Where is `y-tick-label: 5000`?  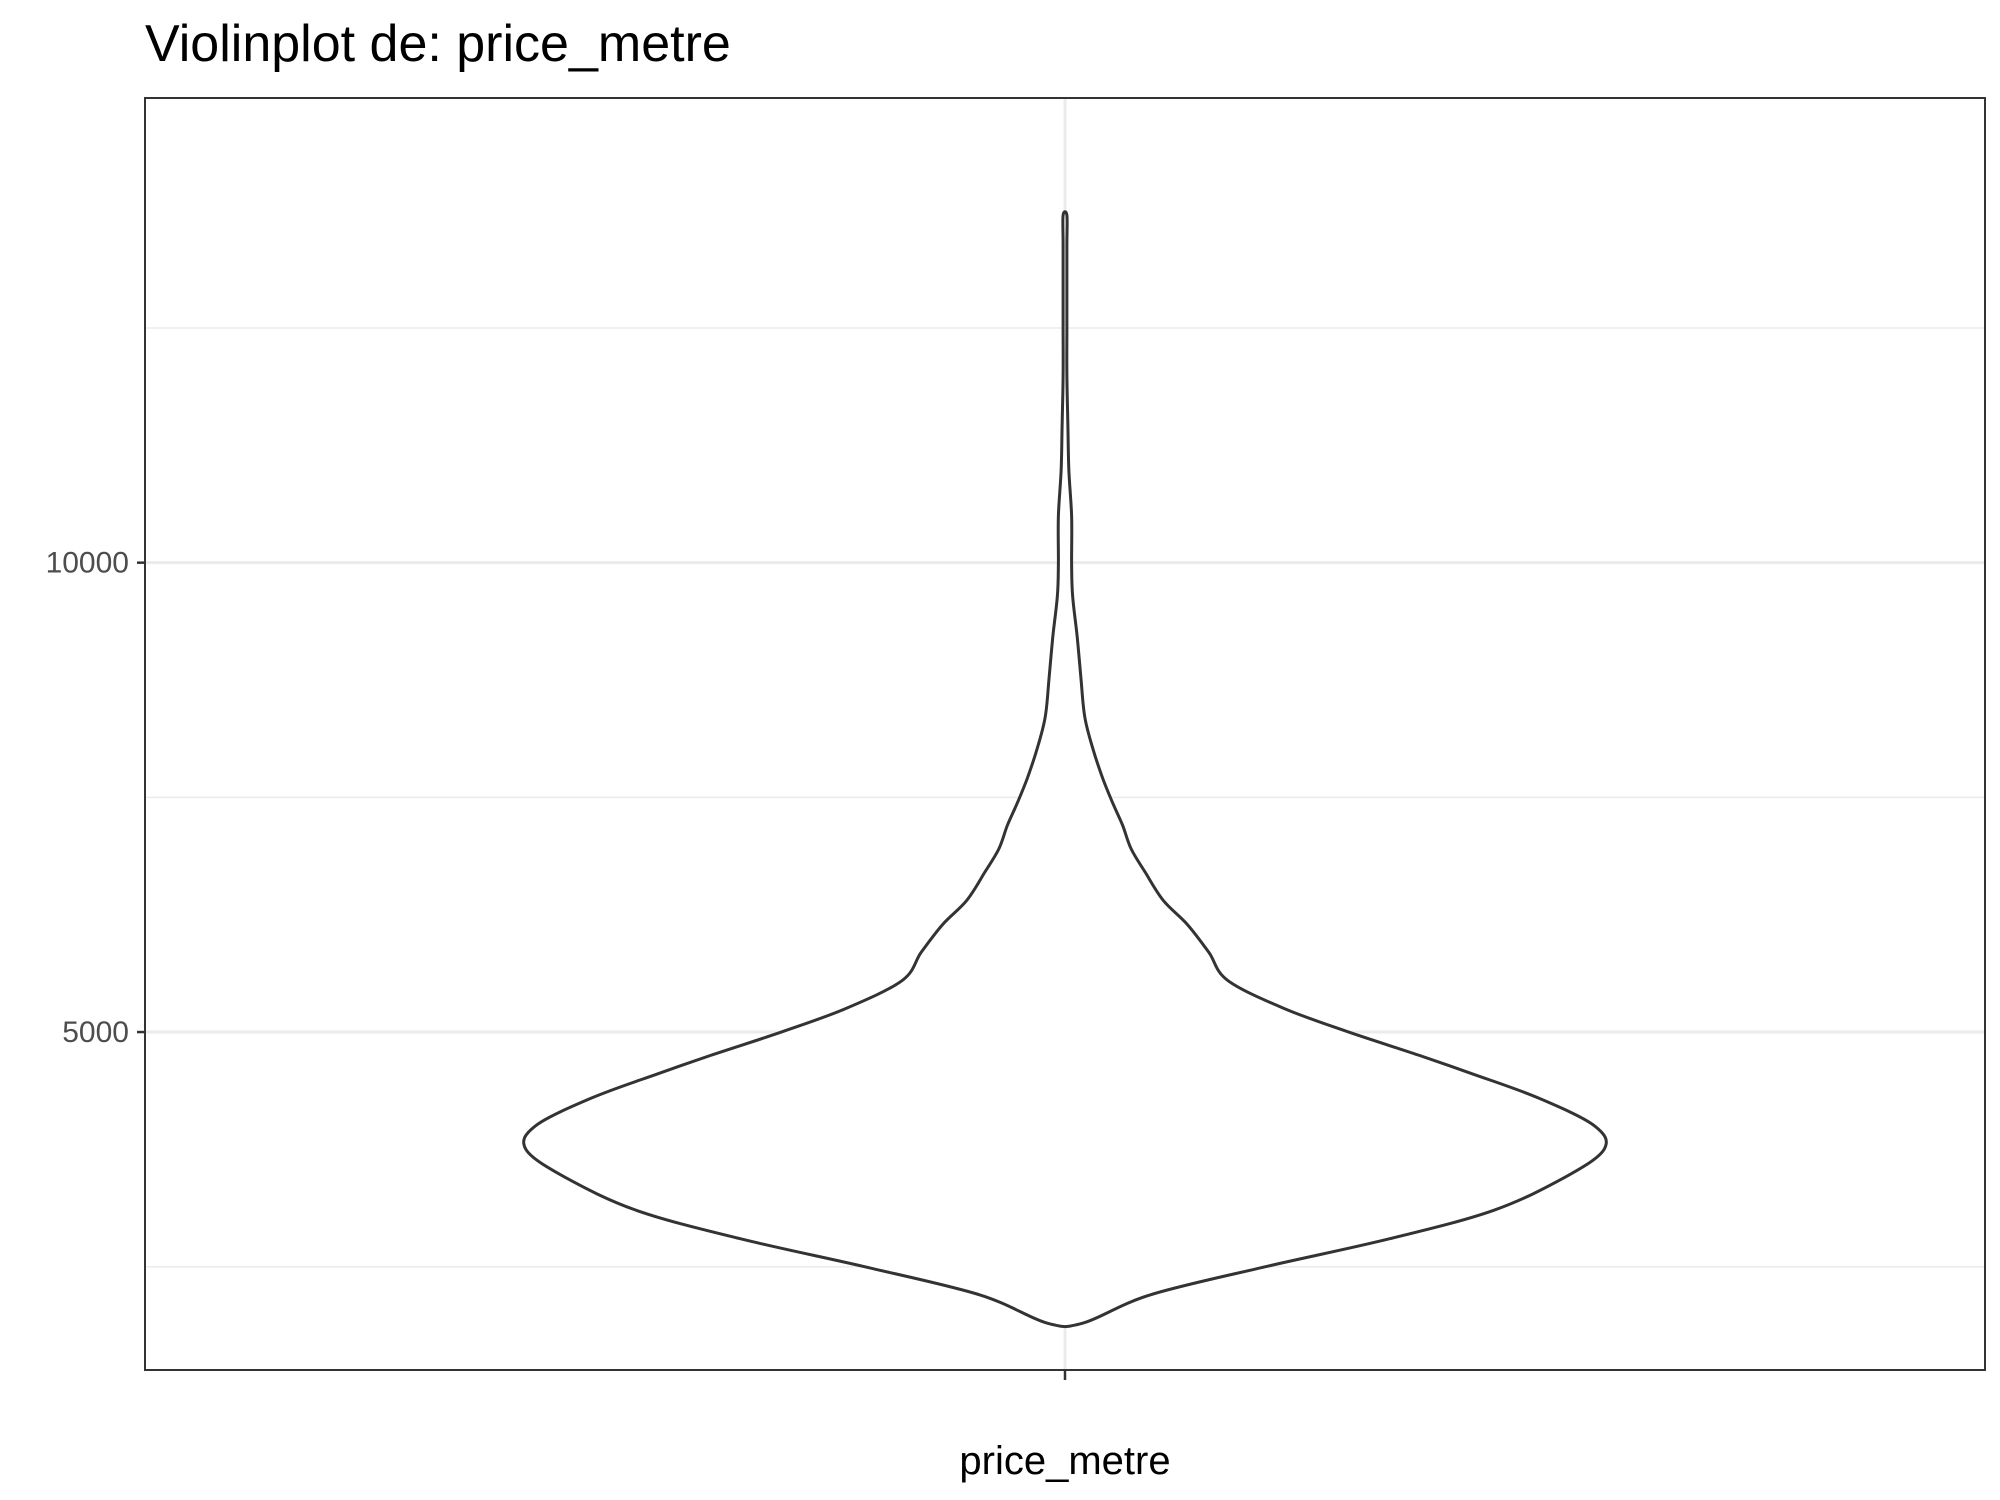
y-tick-label: 5000 is located at coordinates (95, 1032).